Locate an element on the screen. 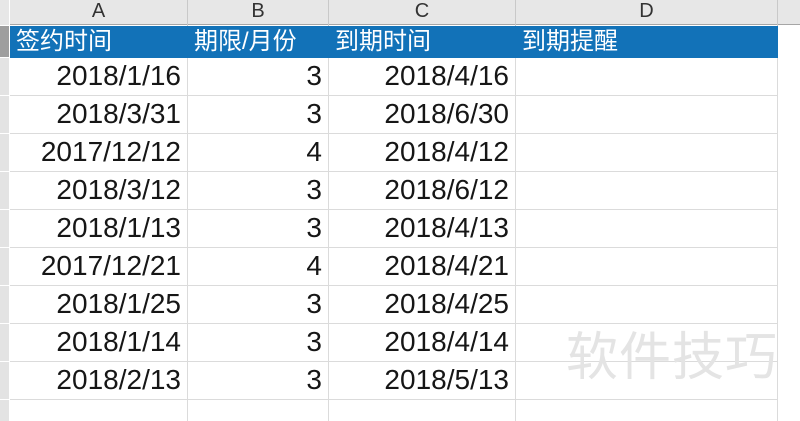 The width and height of the screenshot is (800, 421). column-header-b: B is located at coordinates (258, 13).